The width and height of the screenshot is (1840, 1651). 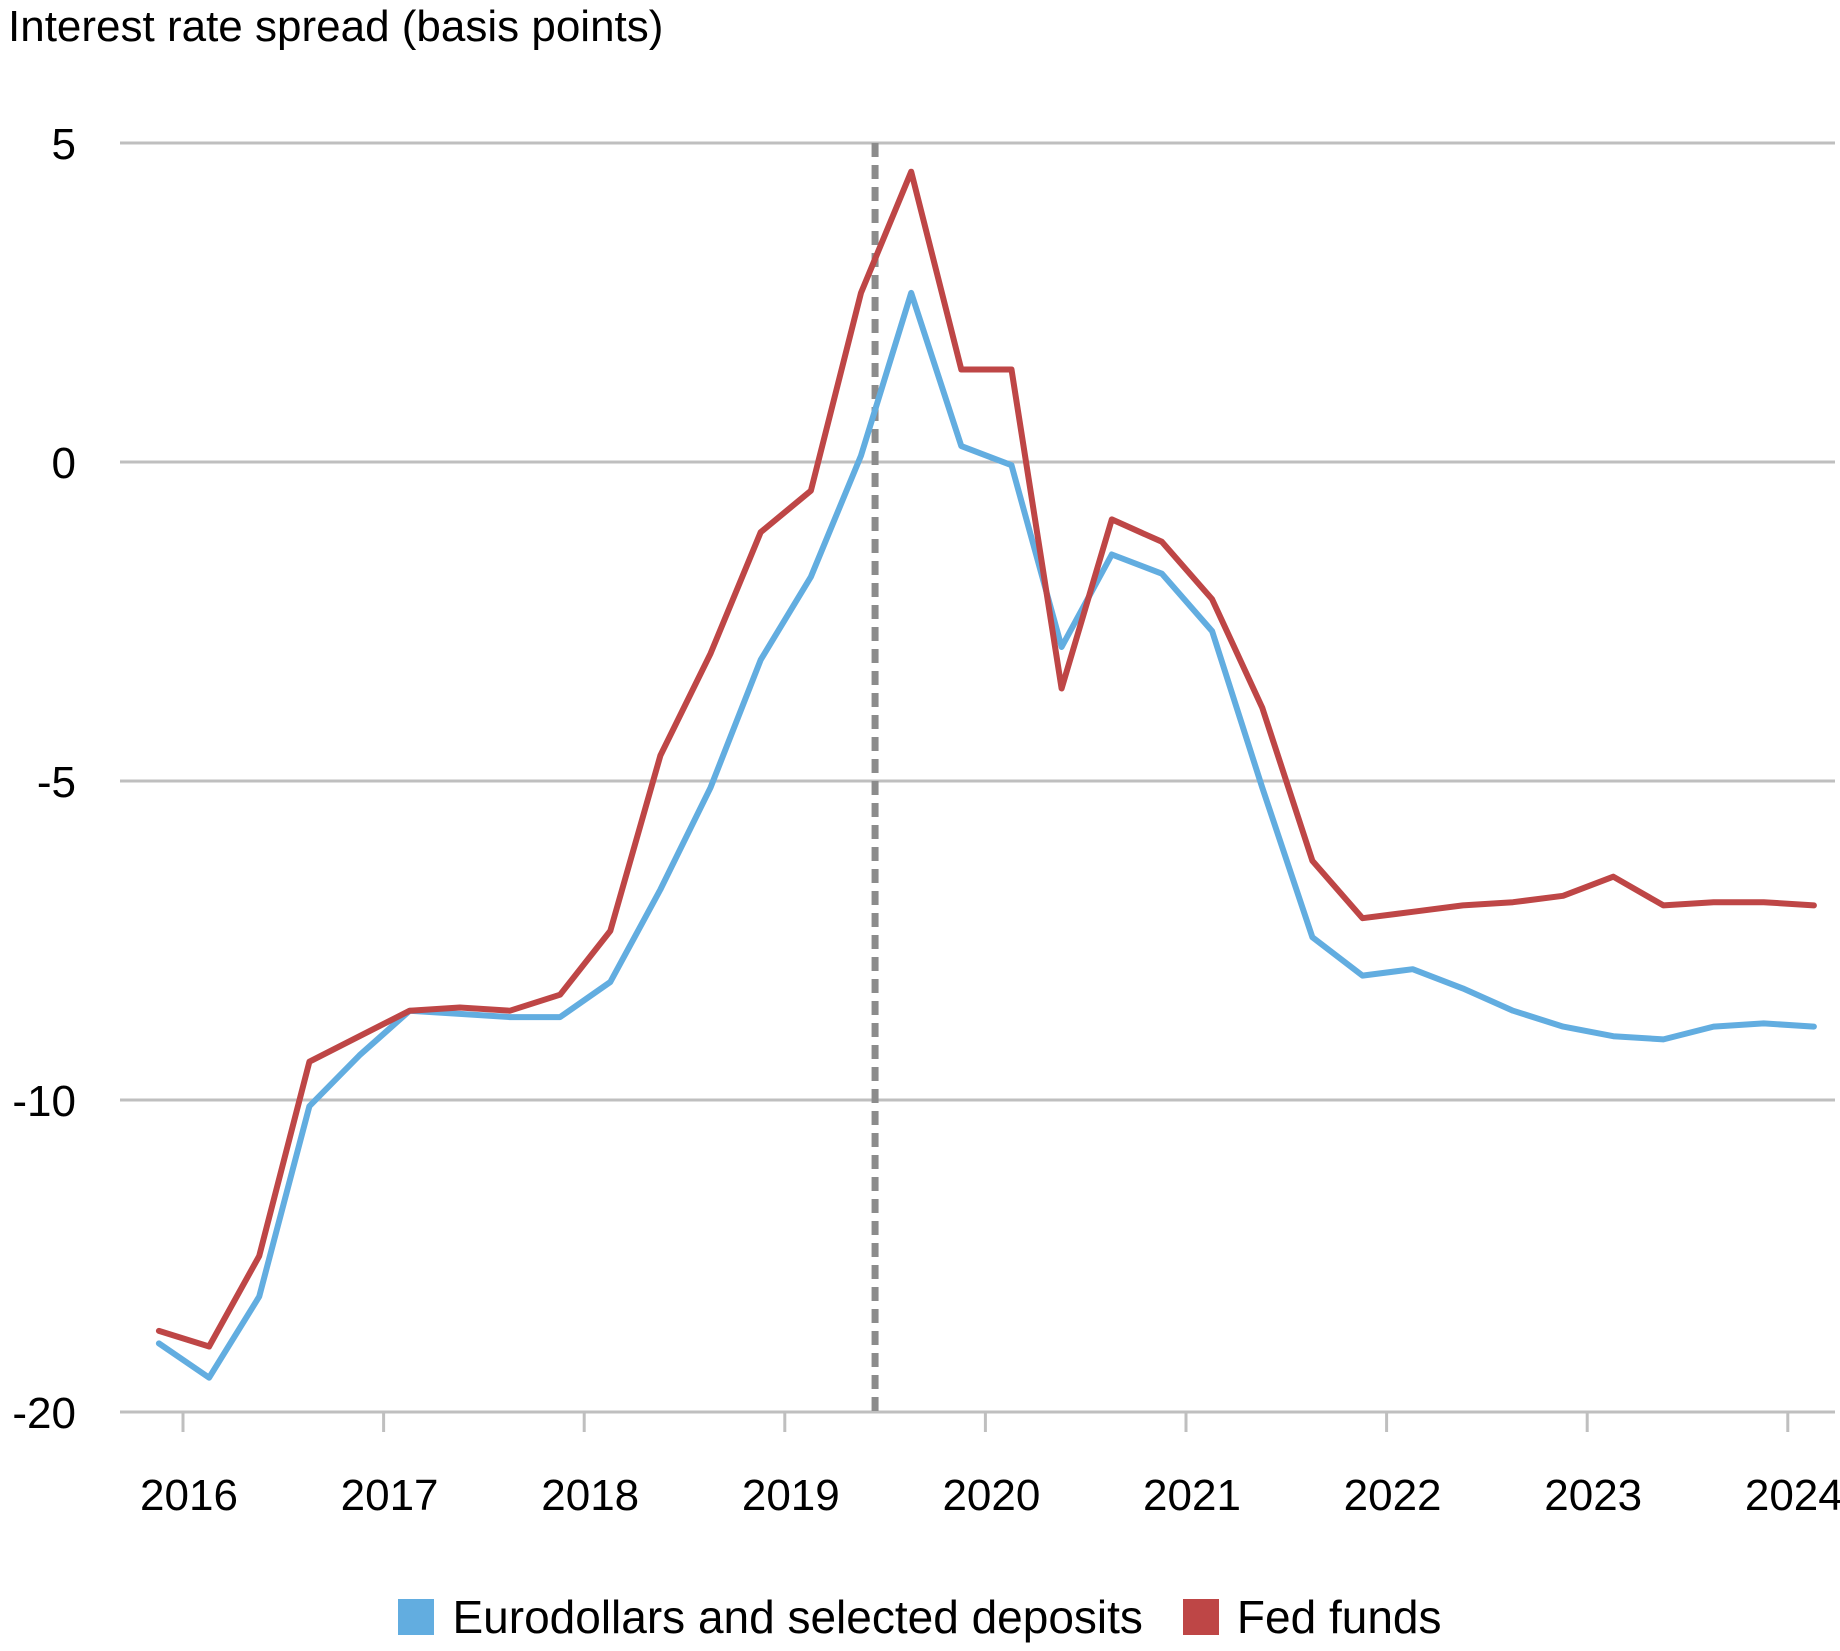 What do you see at coordinates (56, 782) in the screenshot?
I see `y-tick-label: -5` at bounding box center [56, 782].